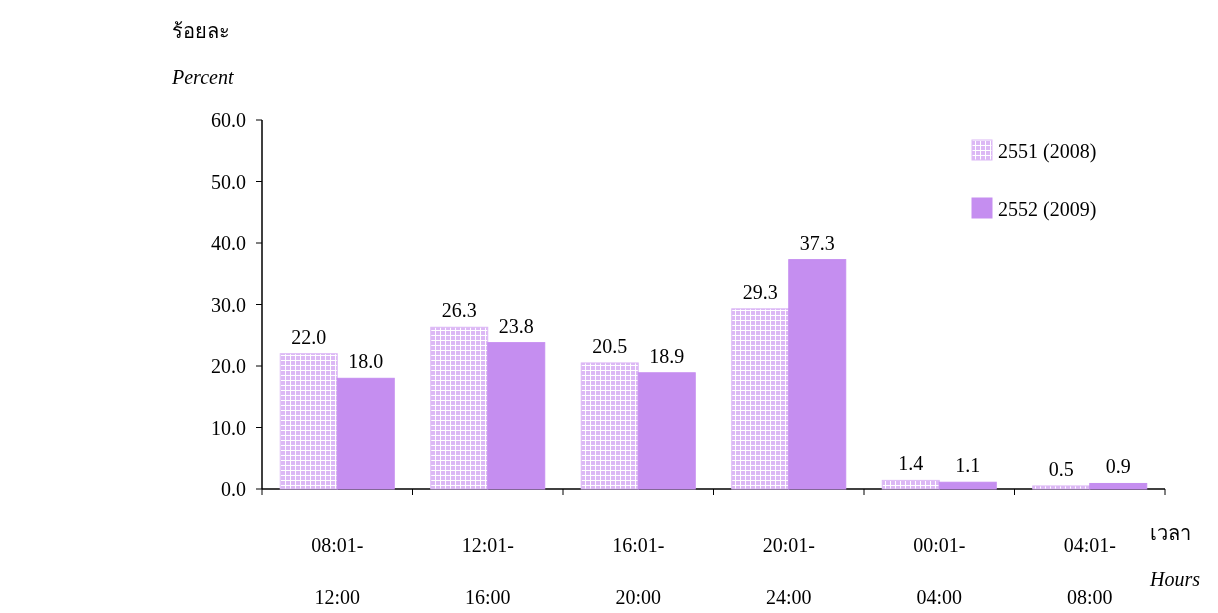 The image size is (1218, 613). I want to click on data-label: 0.9, so click(1118, 466).